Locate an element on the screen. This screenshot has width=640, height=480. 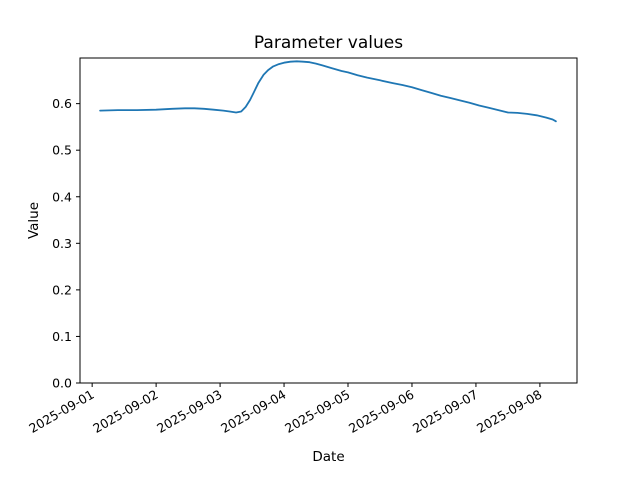
series-layer is located at coordinates (328, 91).